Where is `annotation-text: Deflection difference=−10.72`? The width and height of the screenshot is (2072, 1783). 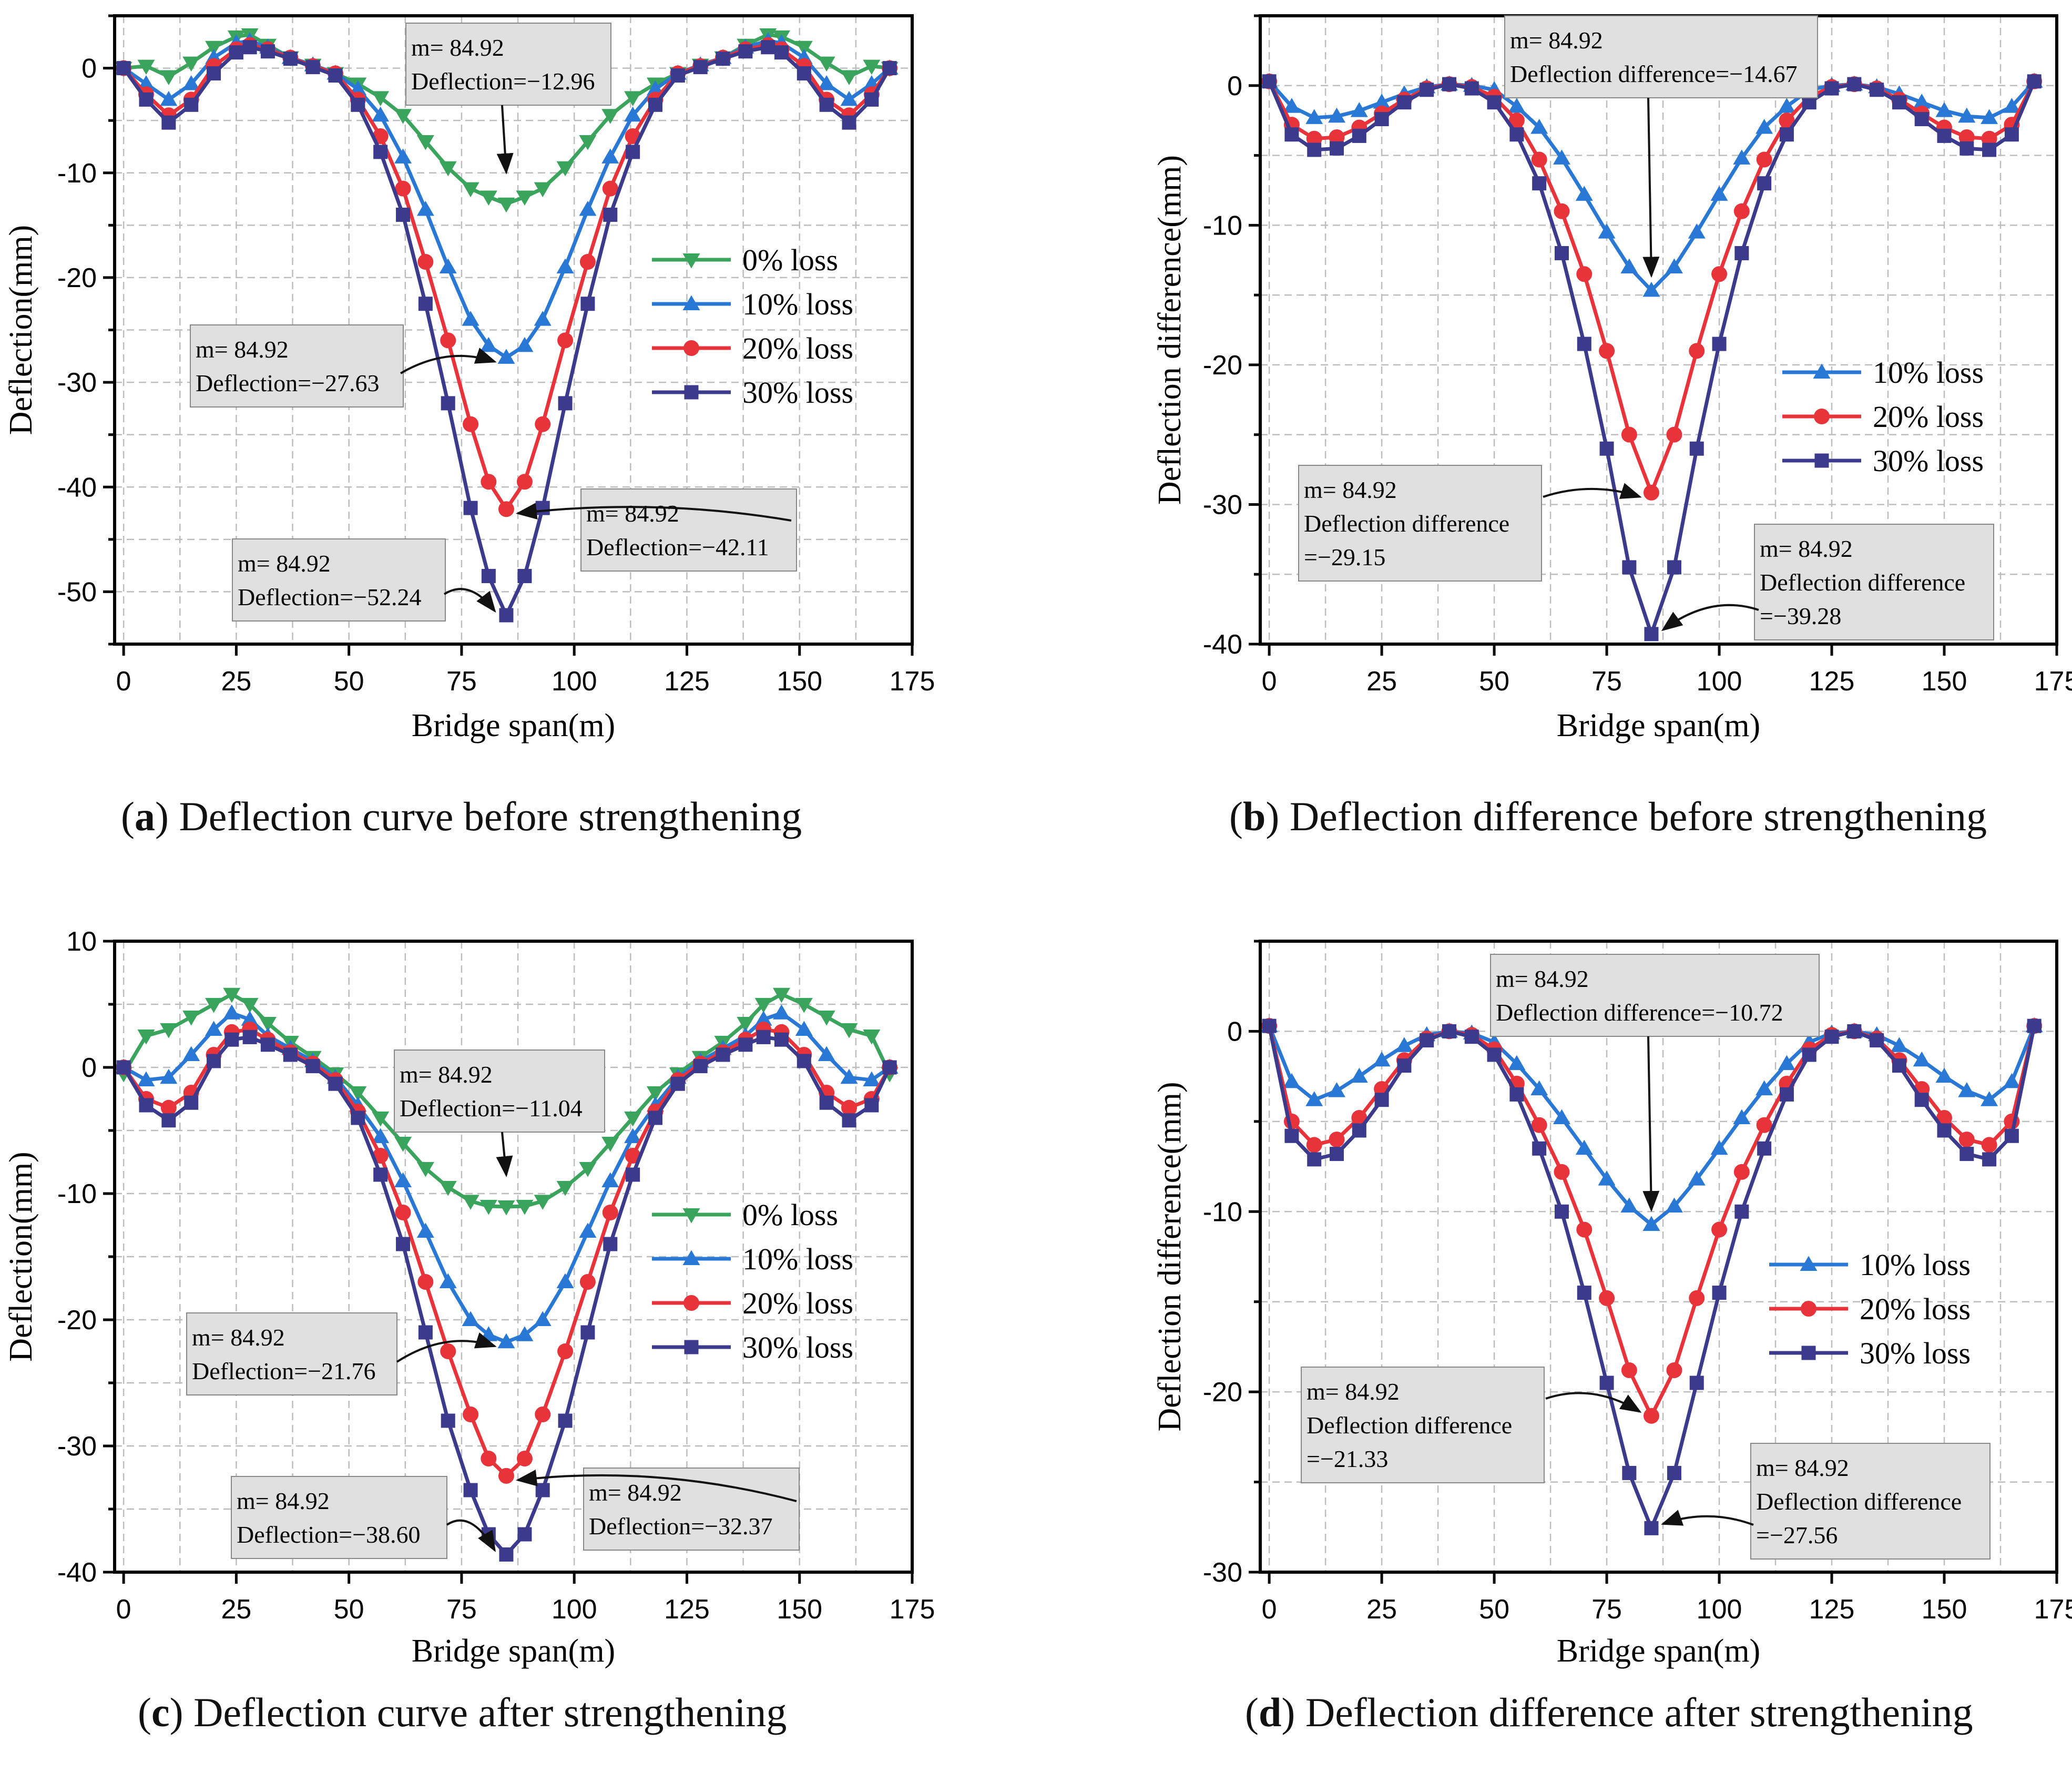 annotation-text: Deflection difference=−10.72 is located at coordinates (1640, 1013).